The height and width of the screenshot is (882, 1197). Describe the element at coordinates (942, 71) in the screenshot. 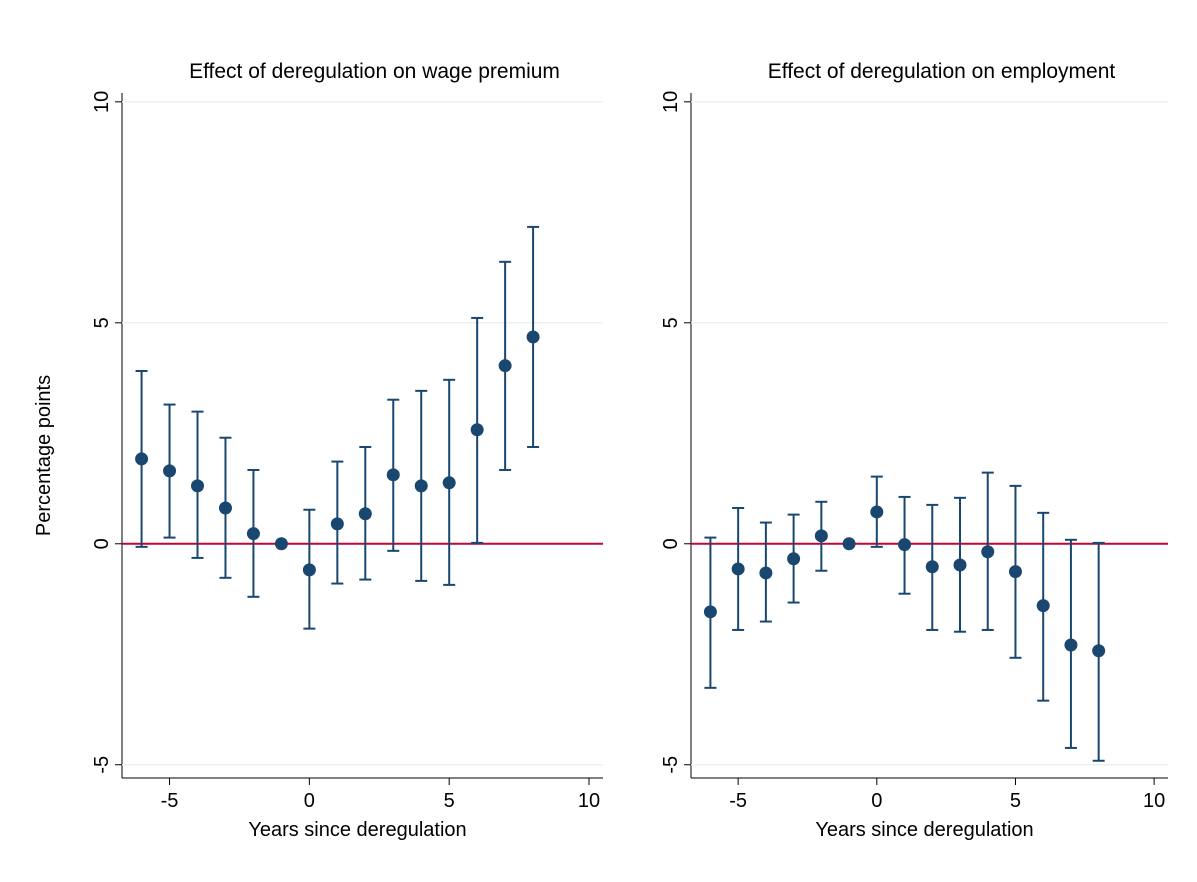

I see `chart-title: Effect of deregulation on employment` at that location.